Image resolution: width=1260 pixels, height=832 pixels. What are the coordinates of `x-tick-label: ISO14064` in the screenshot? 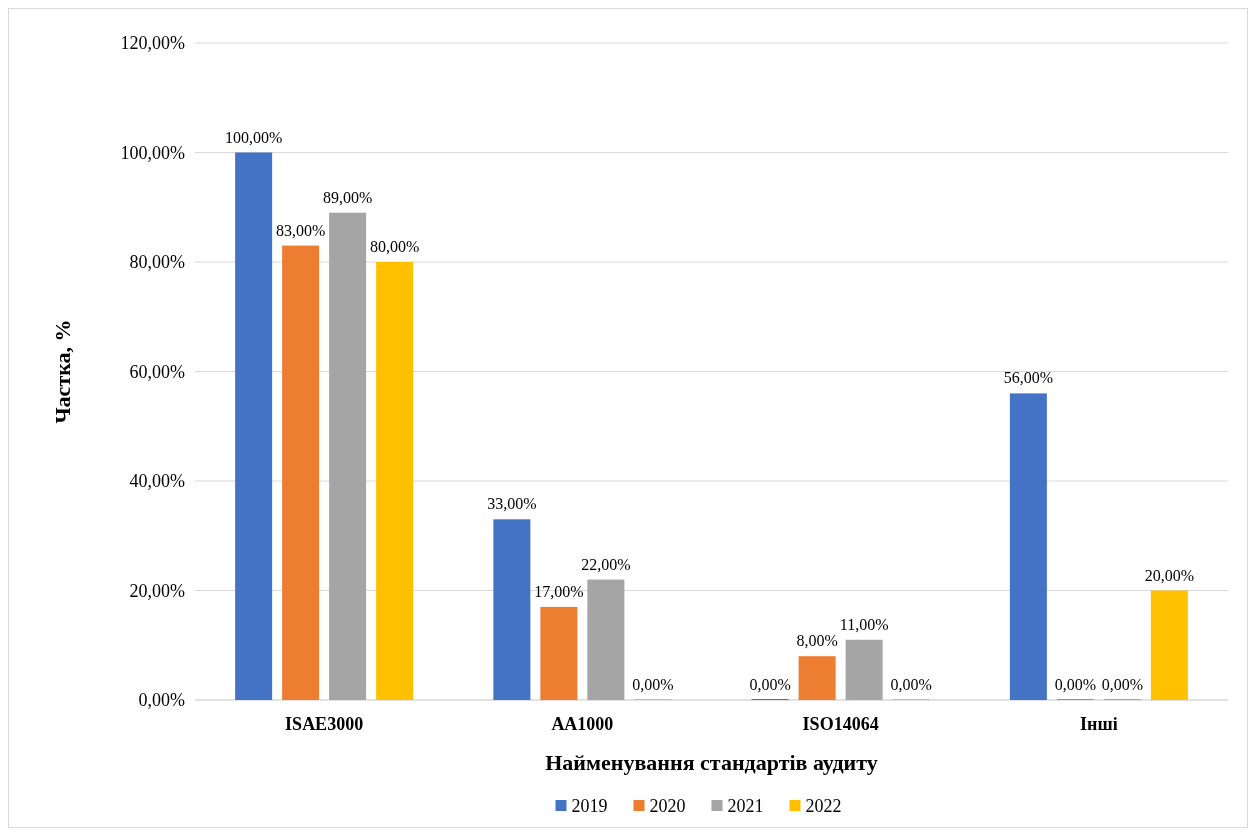 It's located at (840, 724).